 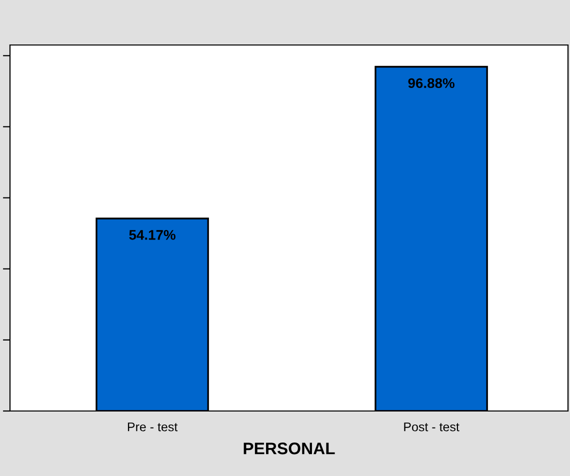 What do you see at coordinates (152, 235) in the screenshot?
I see `data-label: 54.17%` at bounding box center [152, 235].